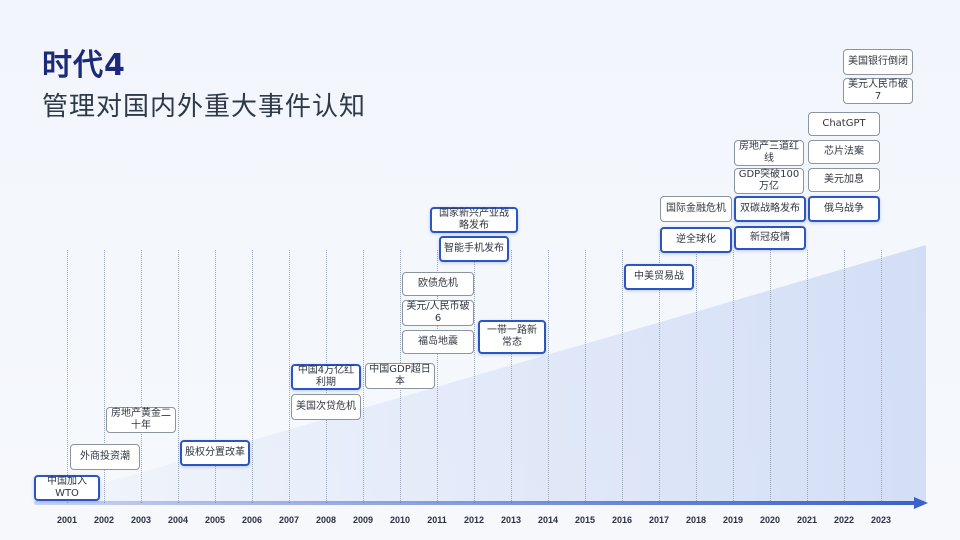 The image size is (960, 540). Describe the element at coordinates (363, 520) in the screenshot. I see `year-label: 2009` at that location.